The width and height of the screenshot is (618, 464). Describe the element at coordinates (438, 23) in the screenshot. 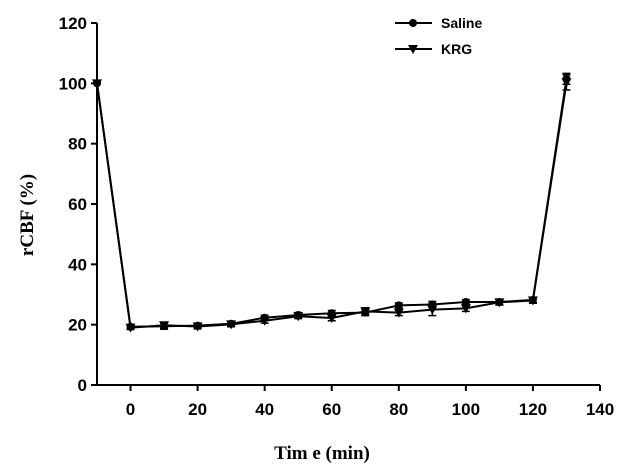

I see `legend-item-saline: Saline` at that location.